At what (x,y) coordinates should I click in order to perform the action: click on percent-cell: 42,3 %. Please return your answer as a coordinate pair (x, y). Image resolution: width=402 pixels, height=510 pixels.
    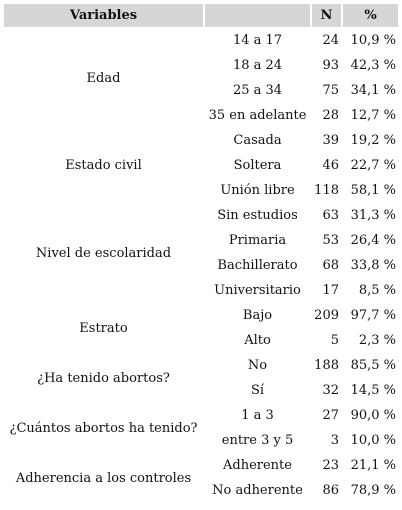
    Looking at the image, I should click on (373, 65).